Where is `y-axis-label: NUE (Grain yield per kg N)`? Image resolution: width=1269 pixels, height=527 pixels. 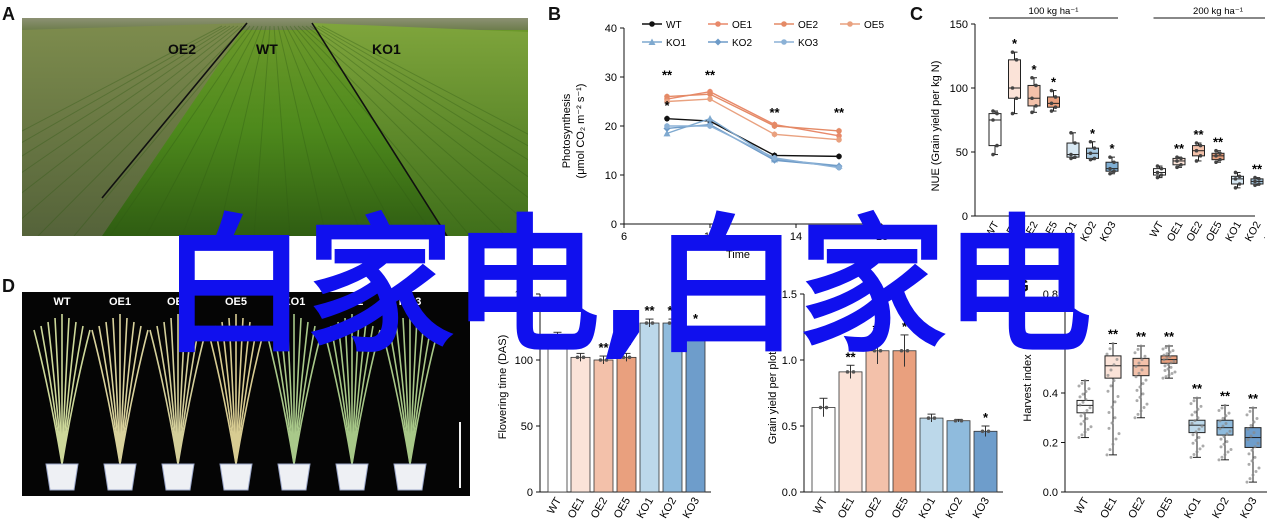 y-axis-label: NUE (Grain yield per kg N) is located at coordinates (936, 126).